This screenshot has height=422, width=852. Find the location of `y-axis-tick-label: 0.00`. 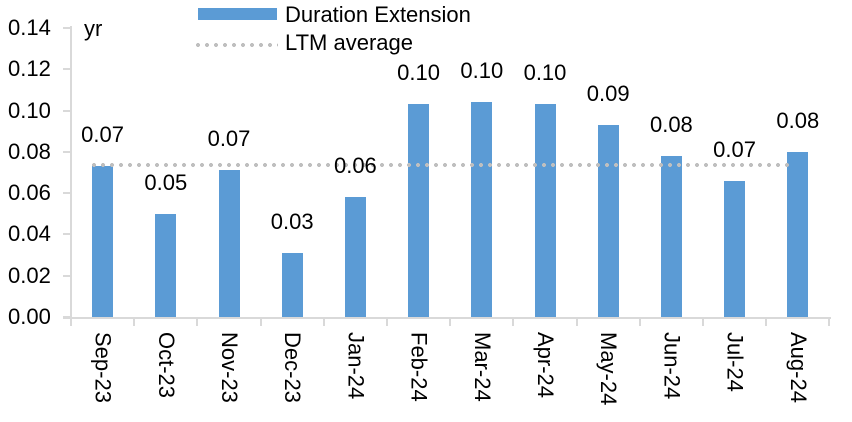

y-axis-tick-label: 0.00 is located at coordinates (29, 316).